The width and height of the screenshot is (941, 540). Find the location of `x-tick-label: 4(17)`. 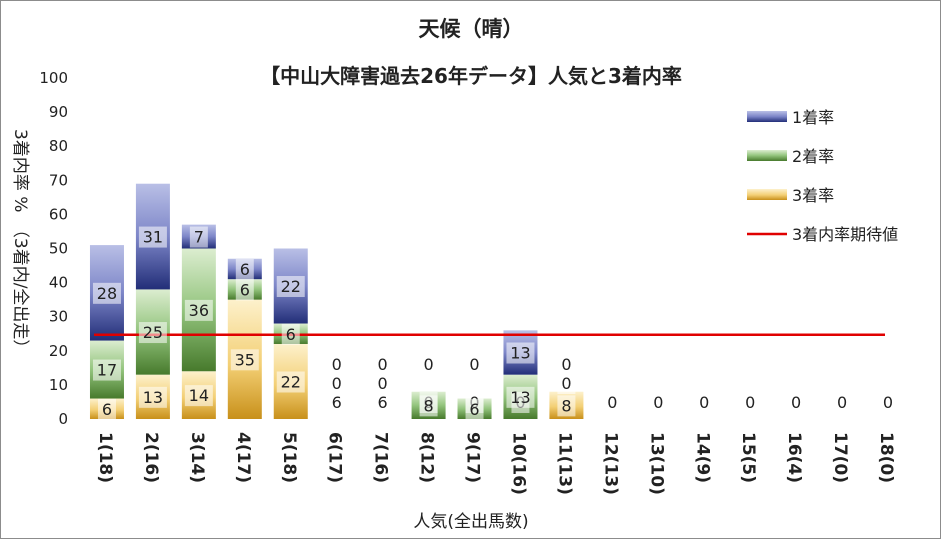

x-tick-label: 4(17) is located at coordinates (243, 457).